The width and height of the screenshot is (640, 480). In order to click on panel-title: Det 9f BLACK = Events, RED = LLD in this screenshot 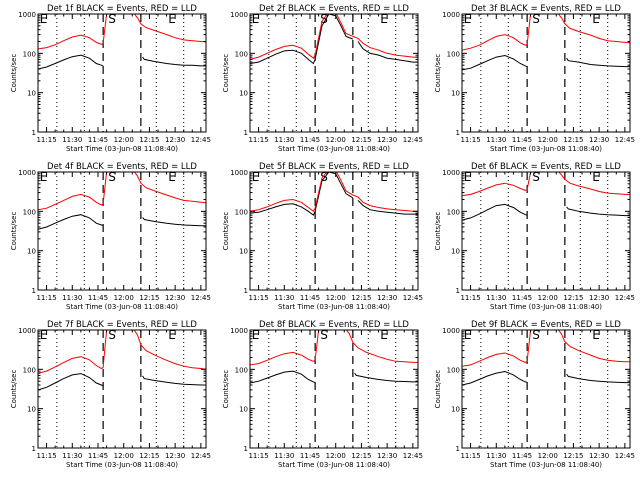, I will do `click(546, 325)`.